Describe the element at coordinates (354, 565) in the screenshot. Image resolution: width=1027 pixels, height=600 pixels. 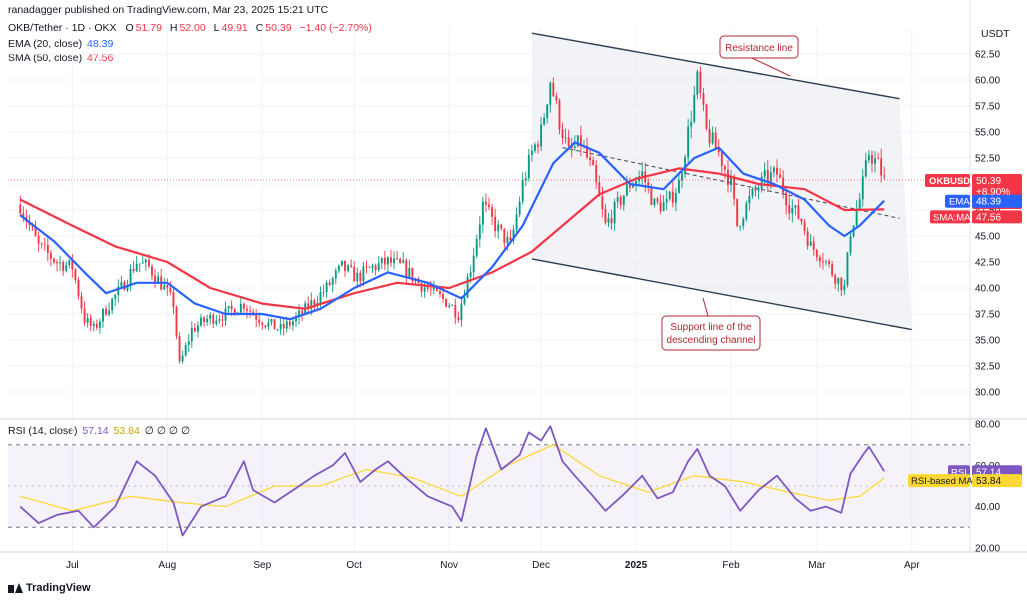
I see `time-tick-label: Oct` at that location.